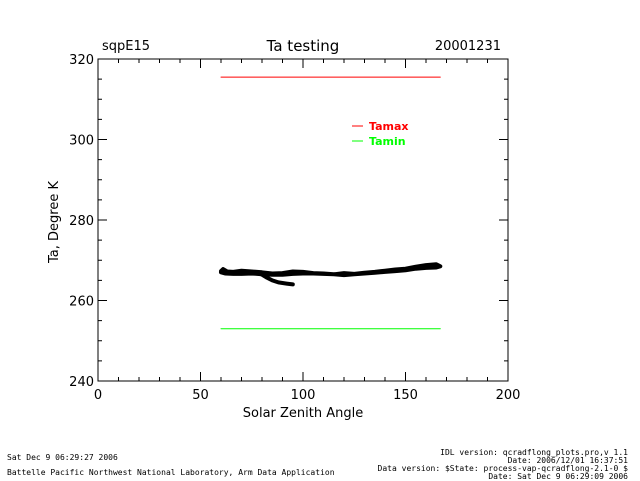 The height and width of the screenshot is (481, 640). Describe the element at coordinates (405, 395) in the screenshot. I see `x-tick-label: 150` at that location.